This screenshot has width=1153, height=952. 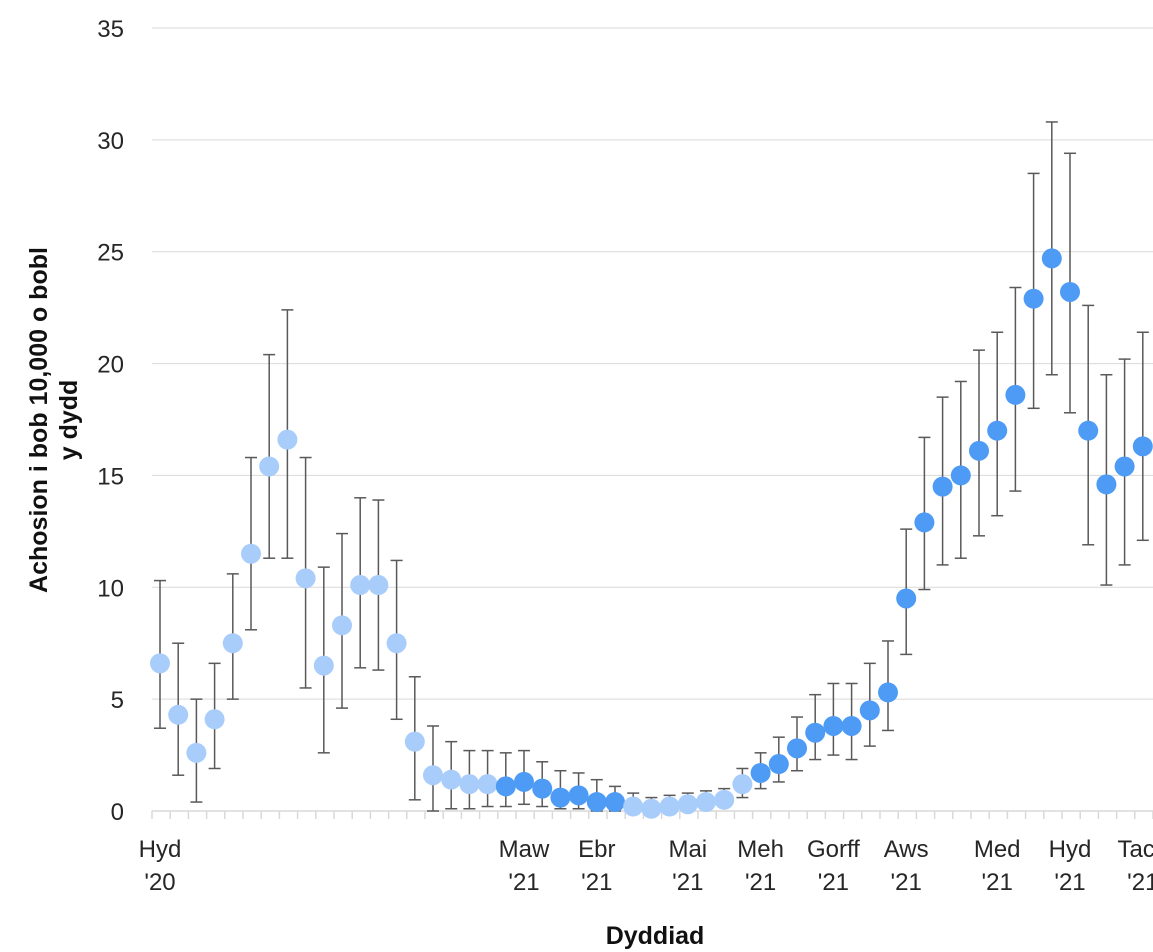 I want to click on x-tick-label: Tach, so click(x=1135, y=849).